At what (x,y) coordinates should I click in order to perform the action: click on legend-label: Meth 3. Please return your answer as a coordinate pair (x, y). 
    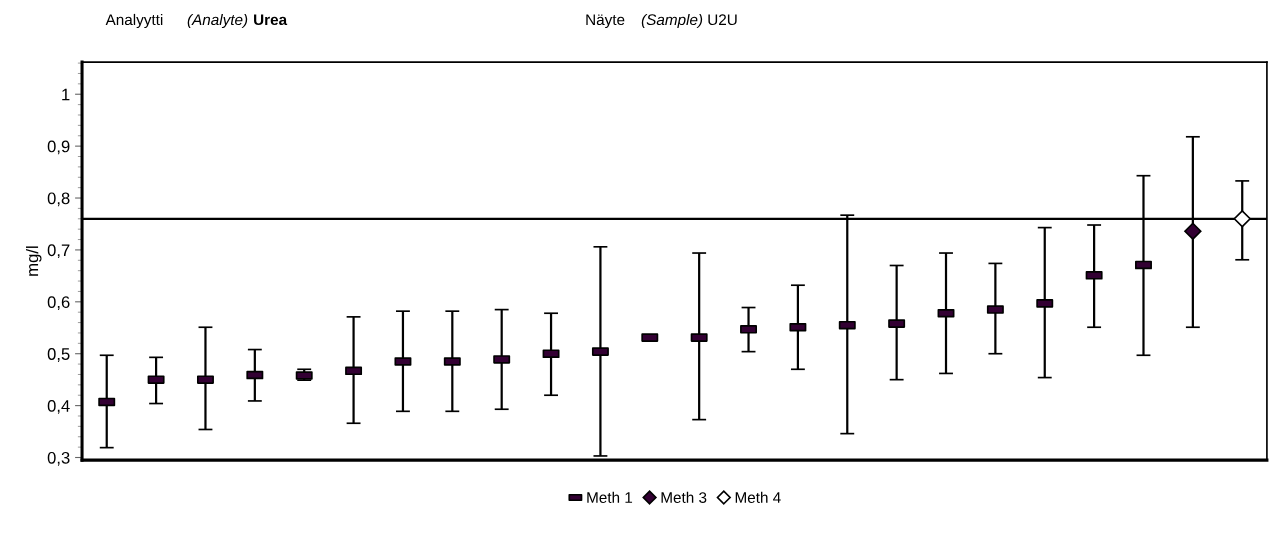
    Looking at the image, I should click on (684, 497).